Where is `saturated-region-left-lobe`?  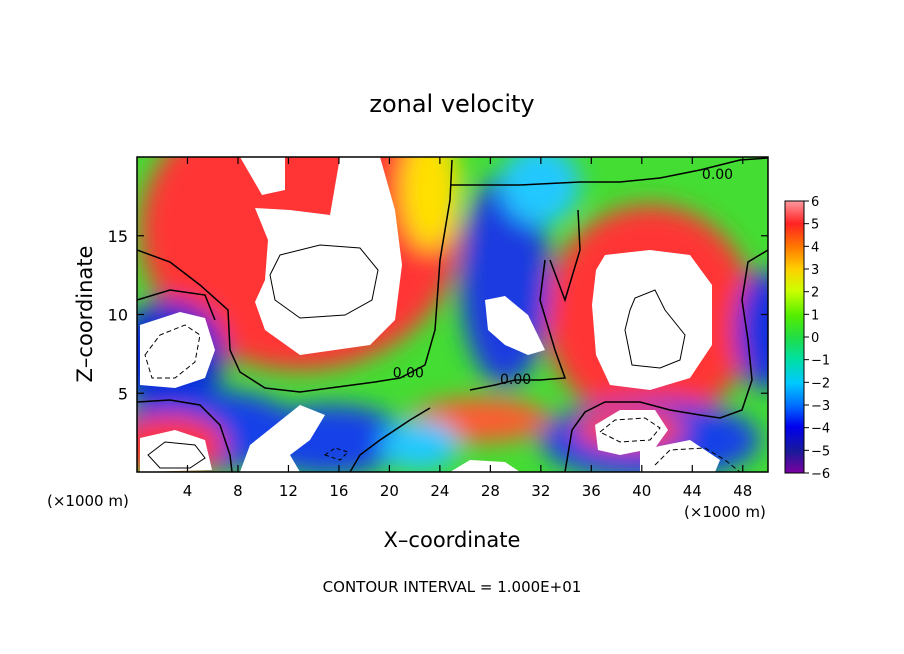
saturated-region-left-lobe is located at coordinates (177, 350).